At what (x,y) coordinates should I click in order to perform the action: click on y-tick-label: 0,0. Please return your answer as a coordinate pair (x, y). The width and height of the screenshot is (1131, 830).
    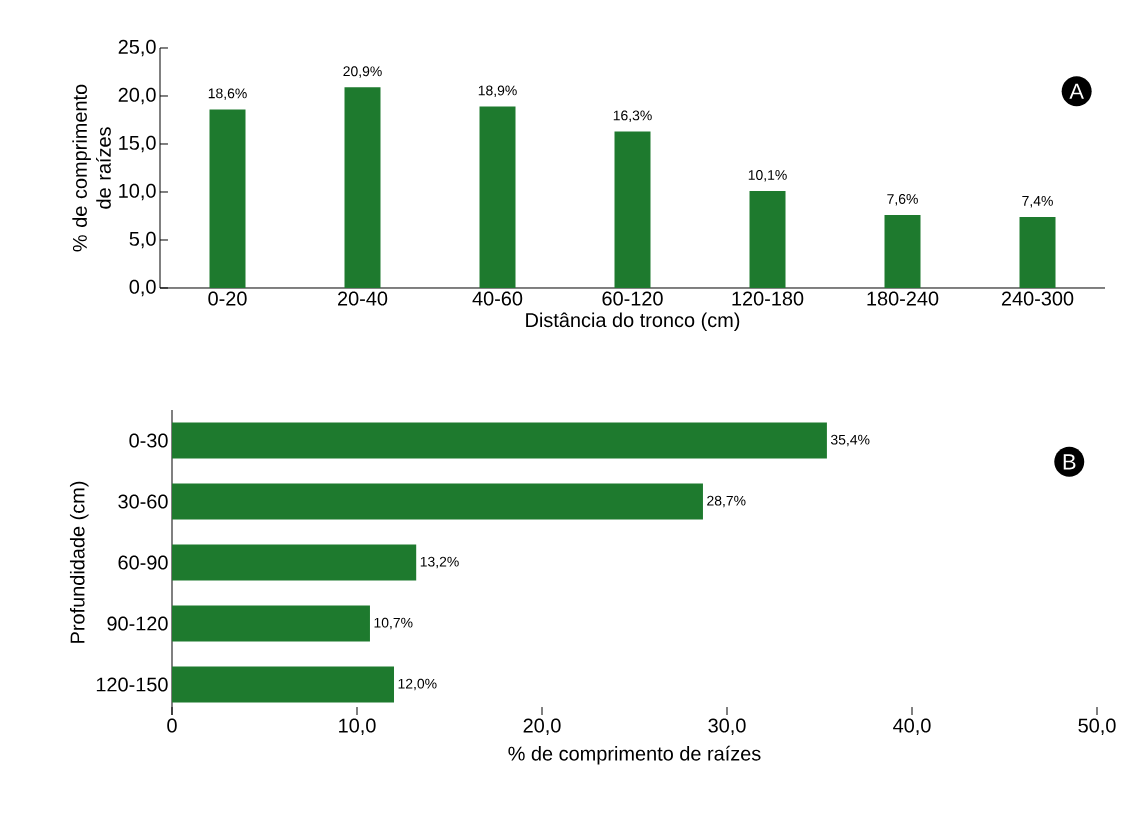
    Looking at the image, I should click on (142, 288).